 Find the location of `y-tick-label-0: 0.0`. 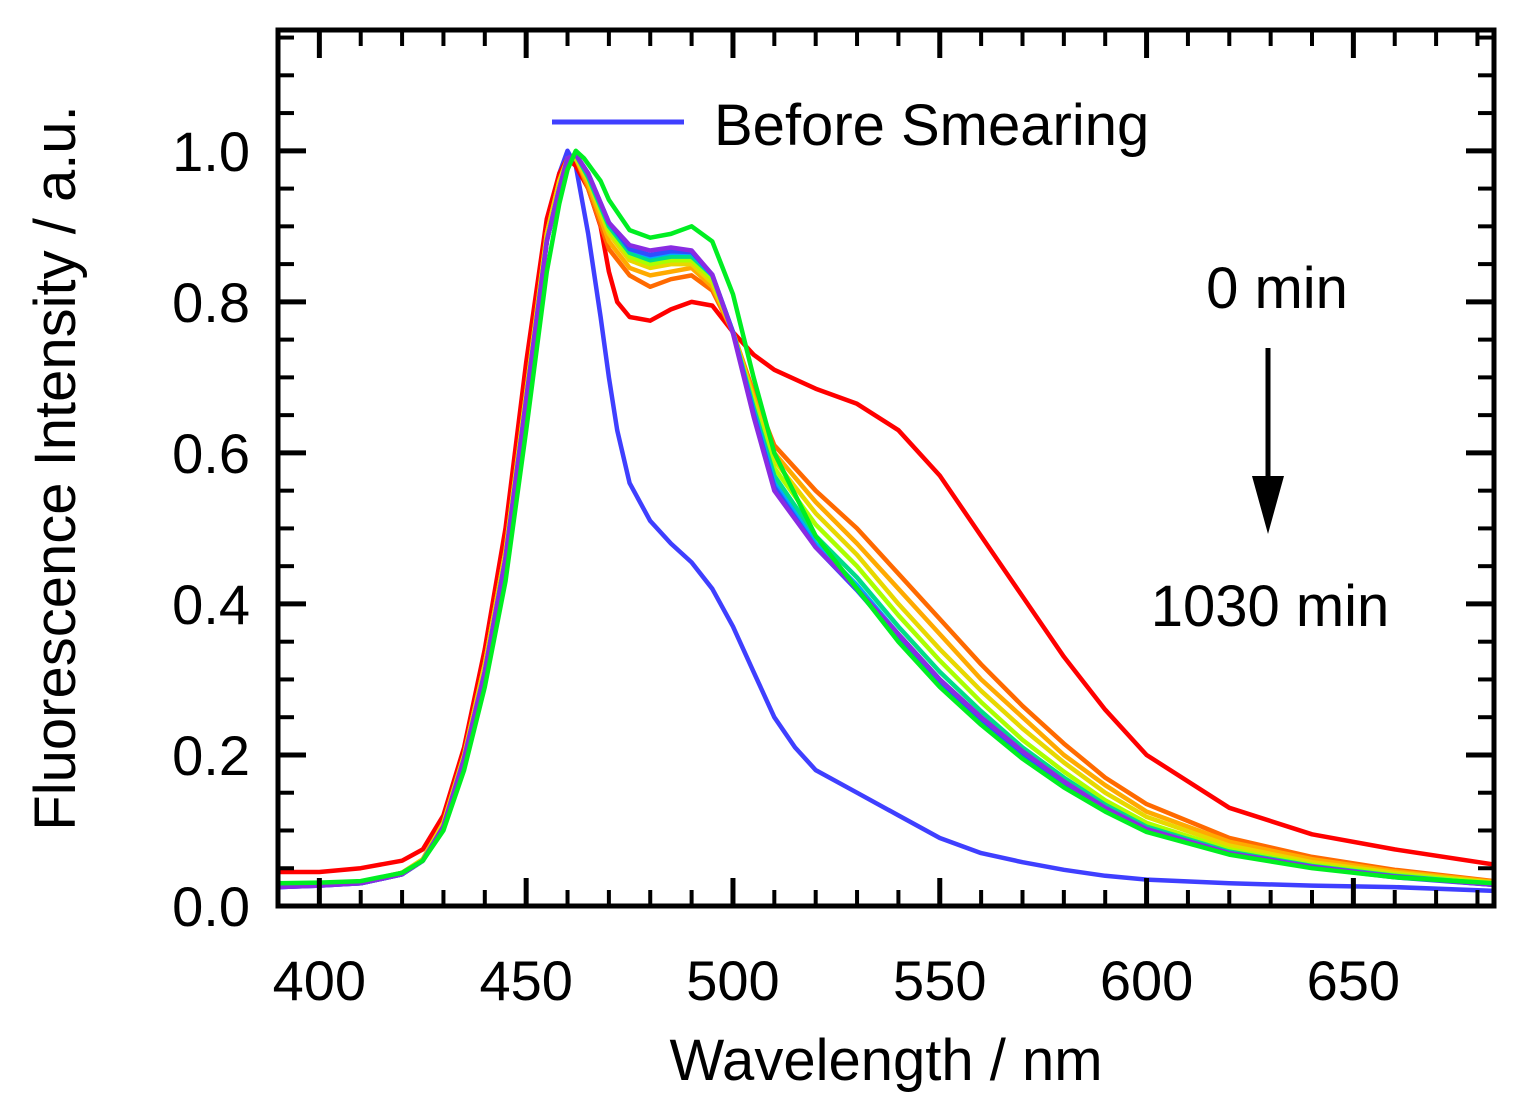

y-tick-label-0: 0.0 is located at coordinates (211, 906).